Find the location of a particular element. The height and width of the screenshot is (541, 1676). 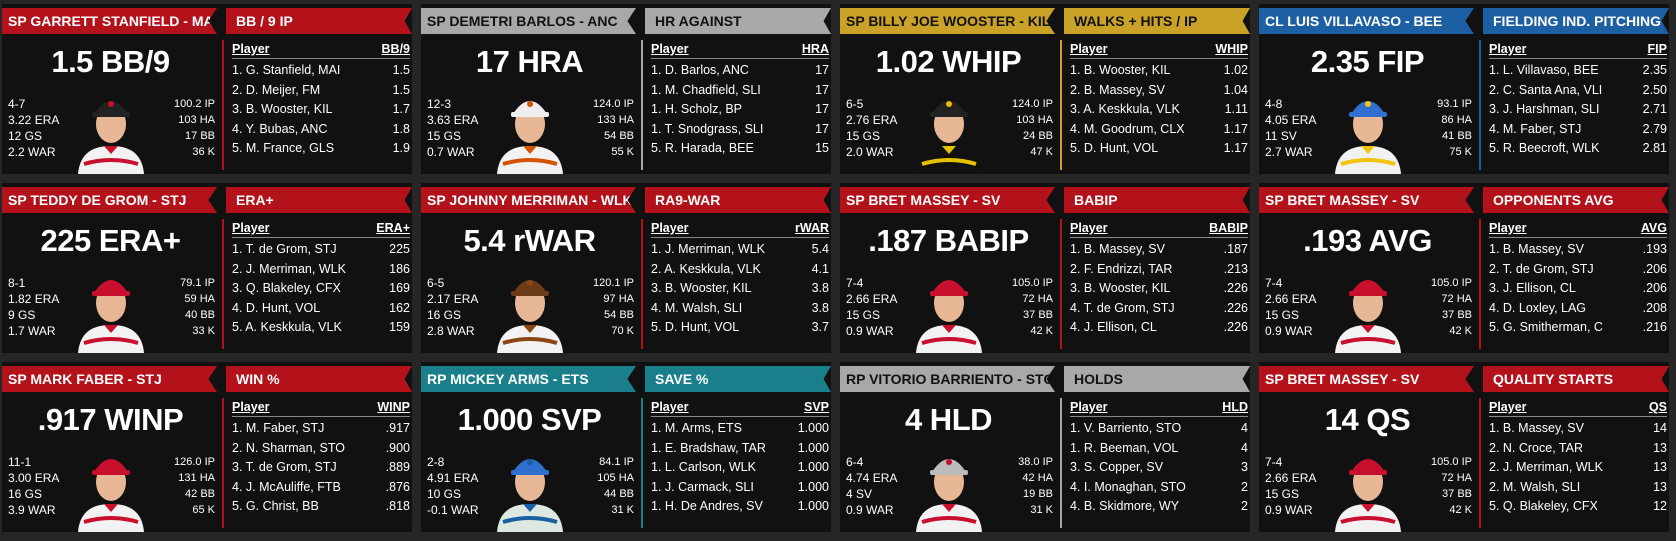

table-row: 2. C. Santa Ana, VLI 2.50 is located at coordinates (1578, 91).